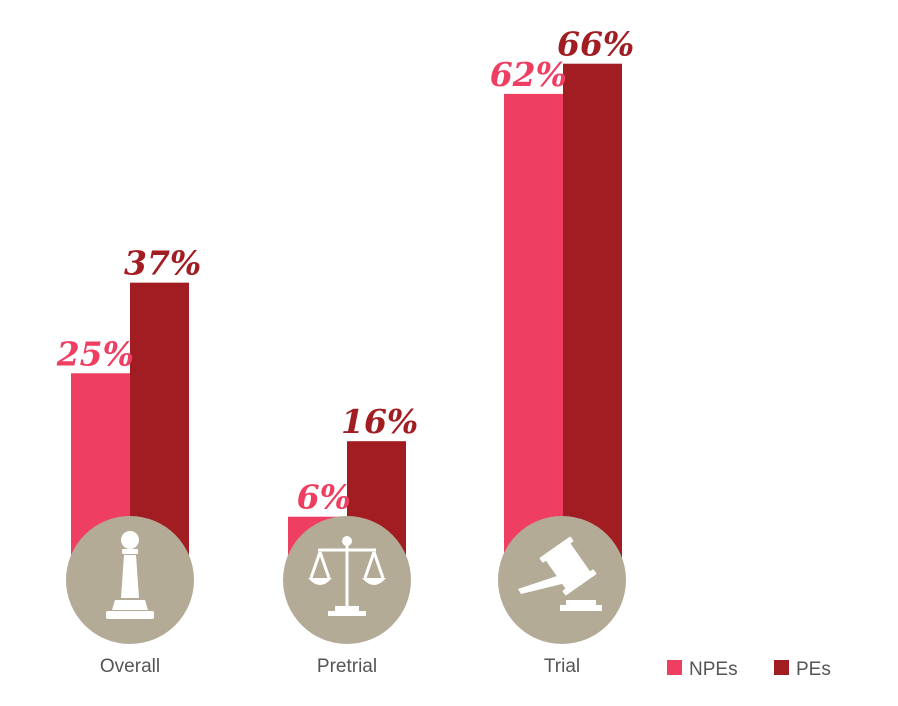  What do you see at coordinates (781, 667) in the screenshot?
I see `legend-swatch-pes` at bounding box center [781, 667].